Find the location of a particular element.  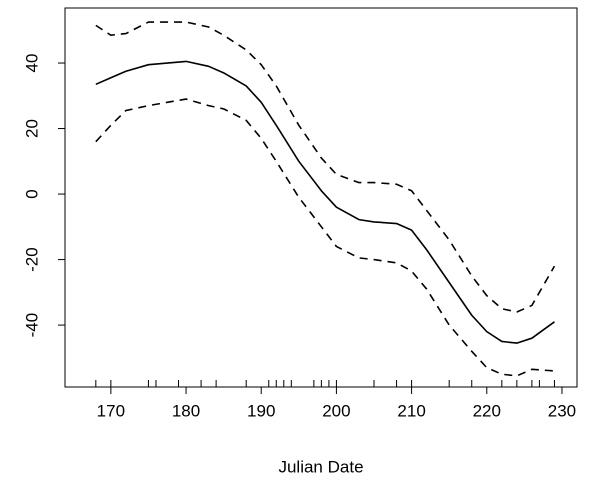

y-tick-label: -20 is located at coordinates (31, 259).